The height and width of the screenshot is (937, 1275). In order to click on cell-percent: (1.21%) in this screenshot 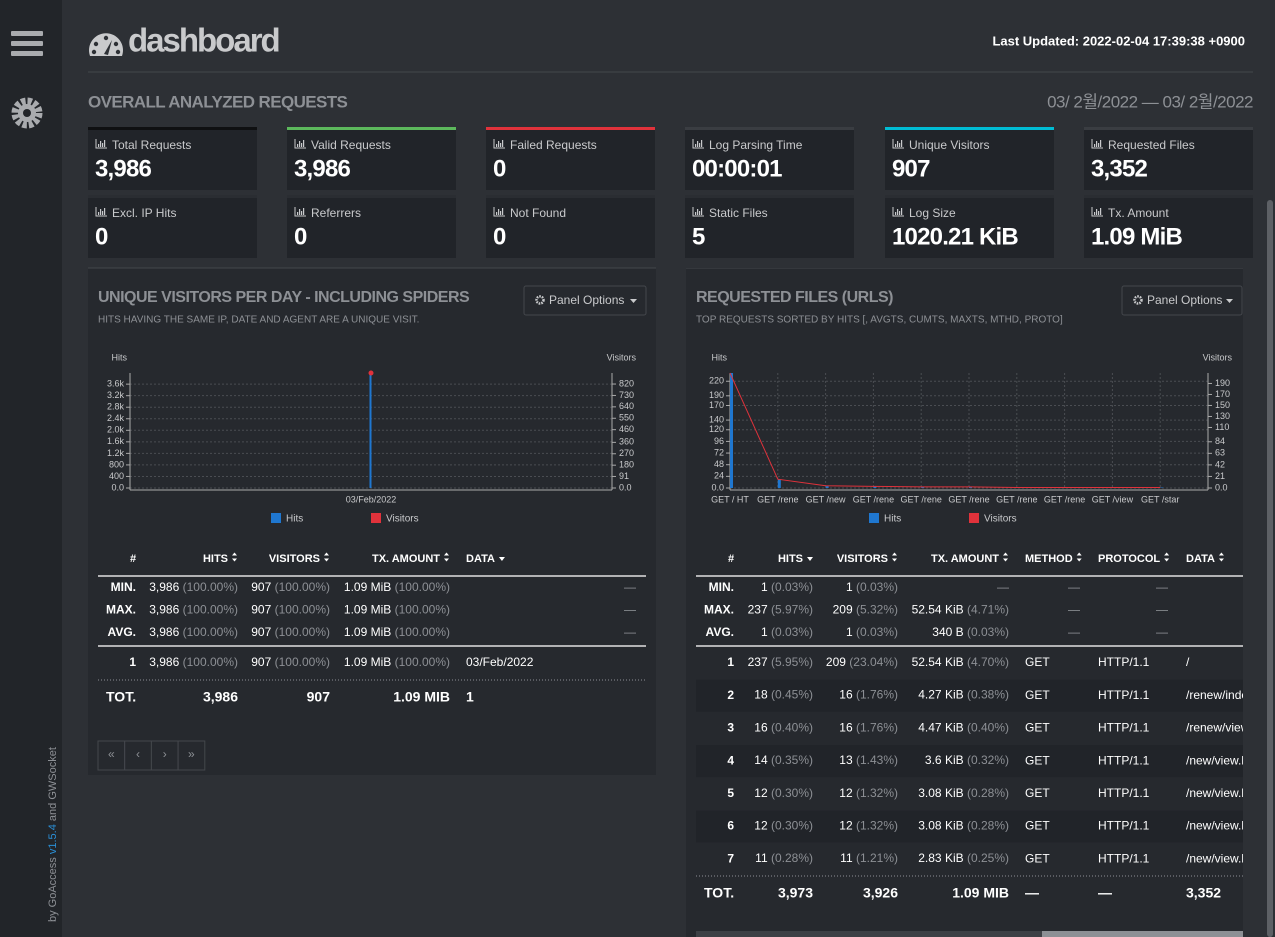, I will do `click(877, 858)`.